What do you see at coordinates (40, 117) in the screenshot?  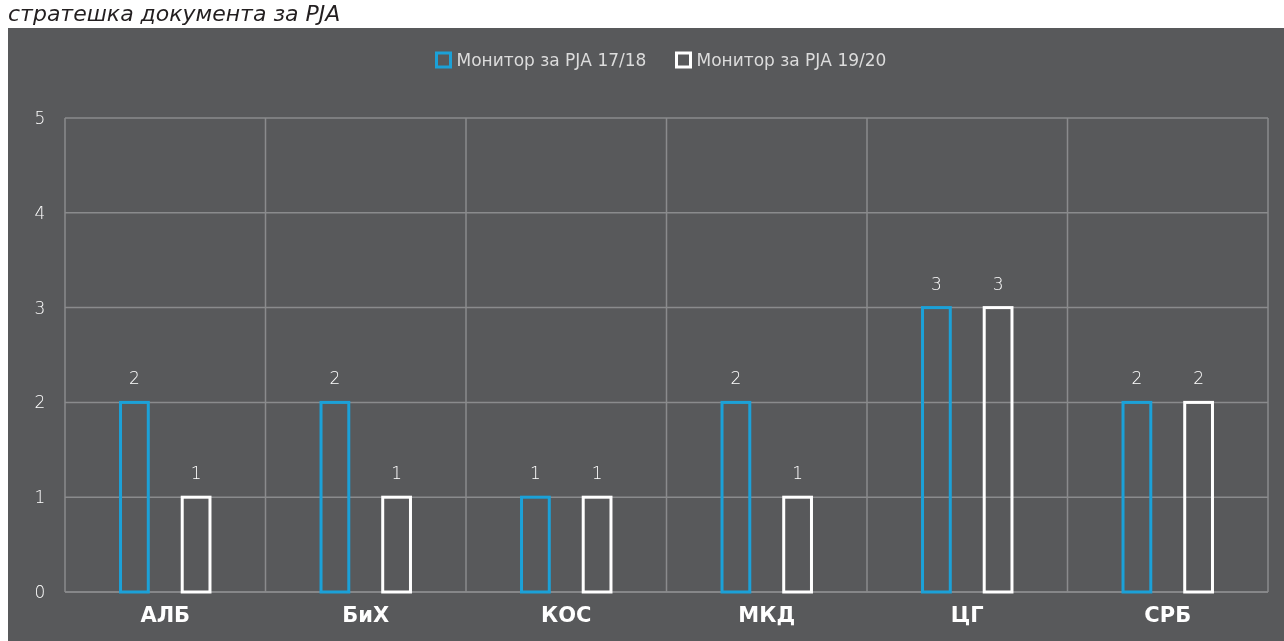 I see `y-tick-label: 5` at bounding box center [40, 117].